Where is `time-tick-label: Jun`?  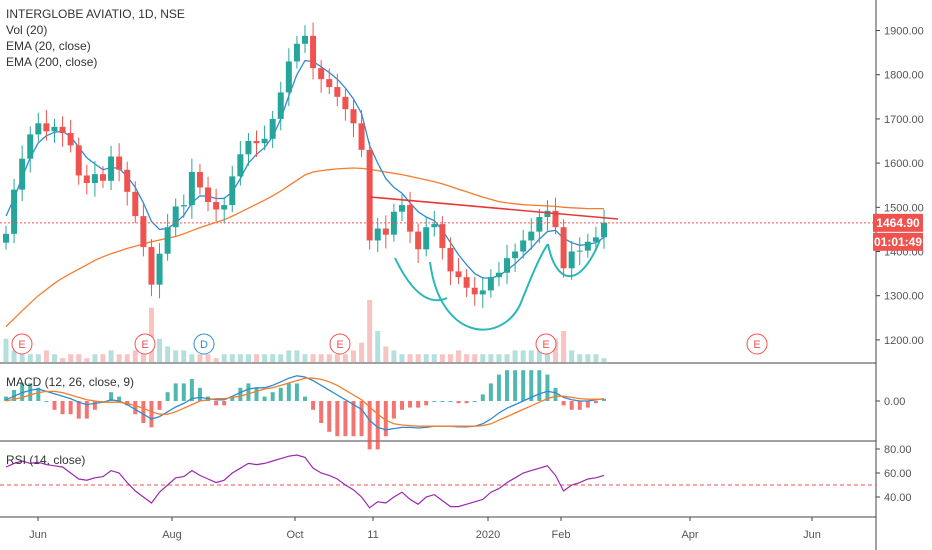 time-tick-label: Jun is located at coordinates (812, 535).